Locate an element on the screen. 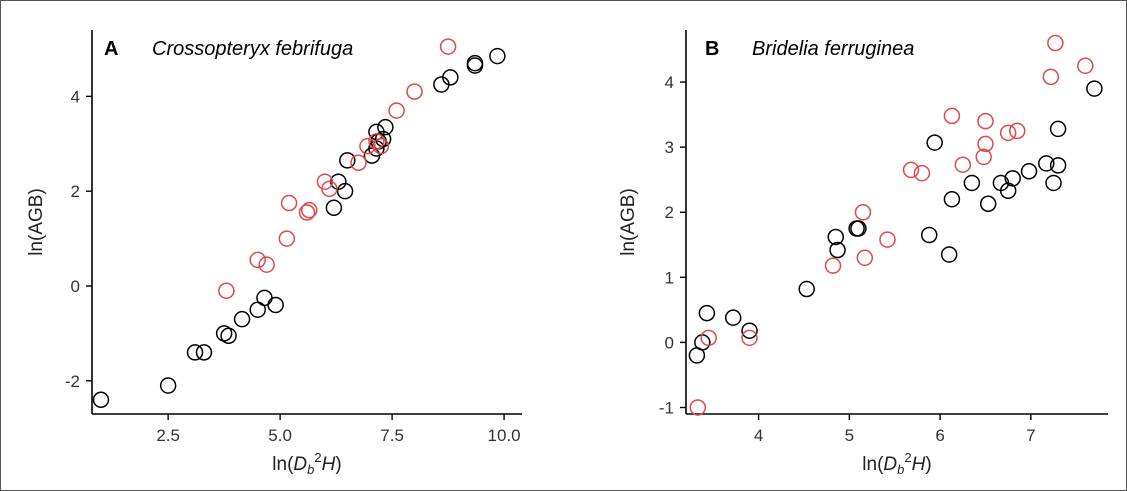  panel-b-y-axis-title: ln(AGB) is located at coordinates (628, 222).